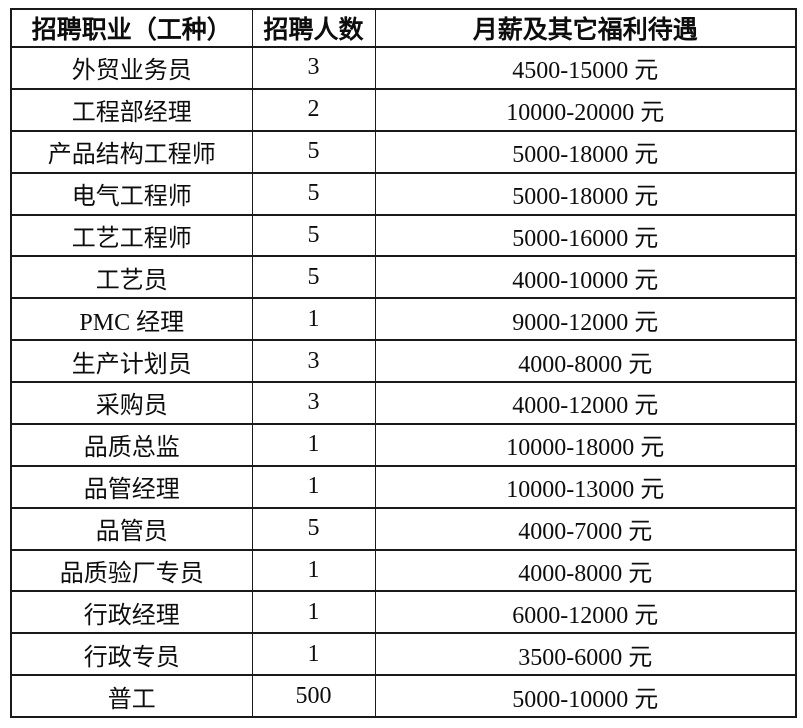  Describe the element at coordinates (131, 528) in the screenshot. I see `job-title-cell: 品管员` at that location.